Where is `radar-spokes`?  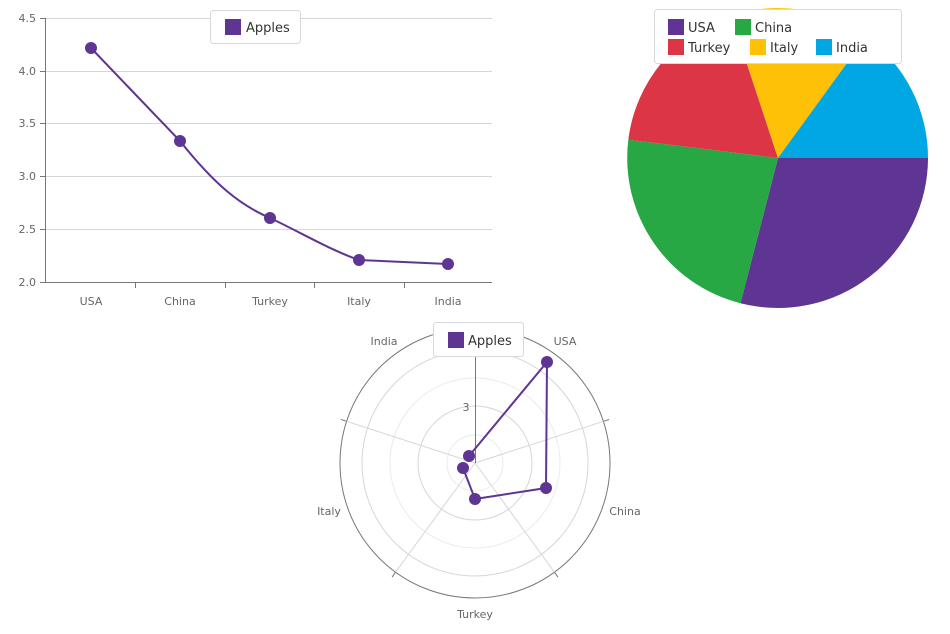 radar-spokes is located at coordinates (475, 496).